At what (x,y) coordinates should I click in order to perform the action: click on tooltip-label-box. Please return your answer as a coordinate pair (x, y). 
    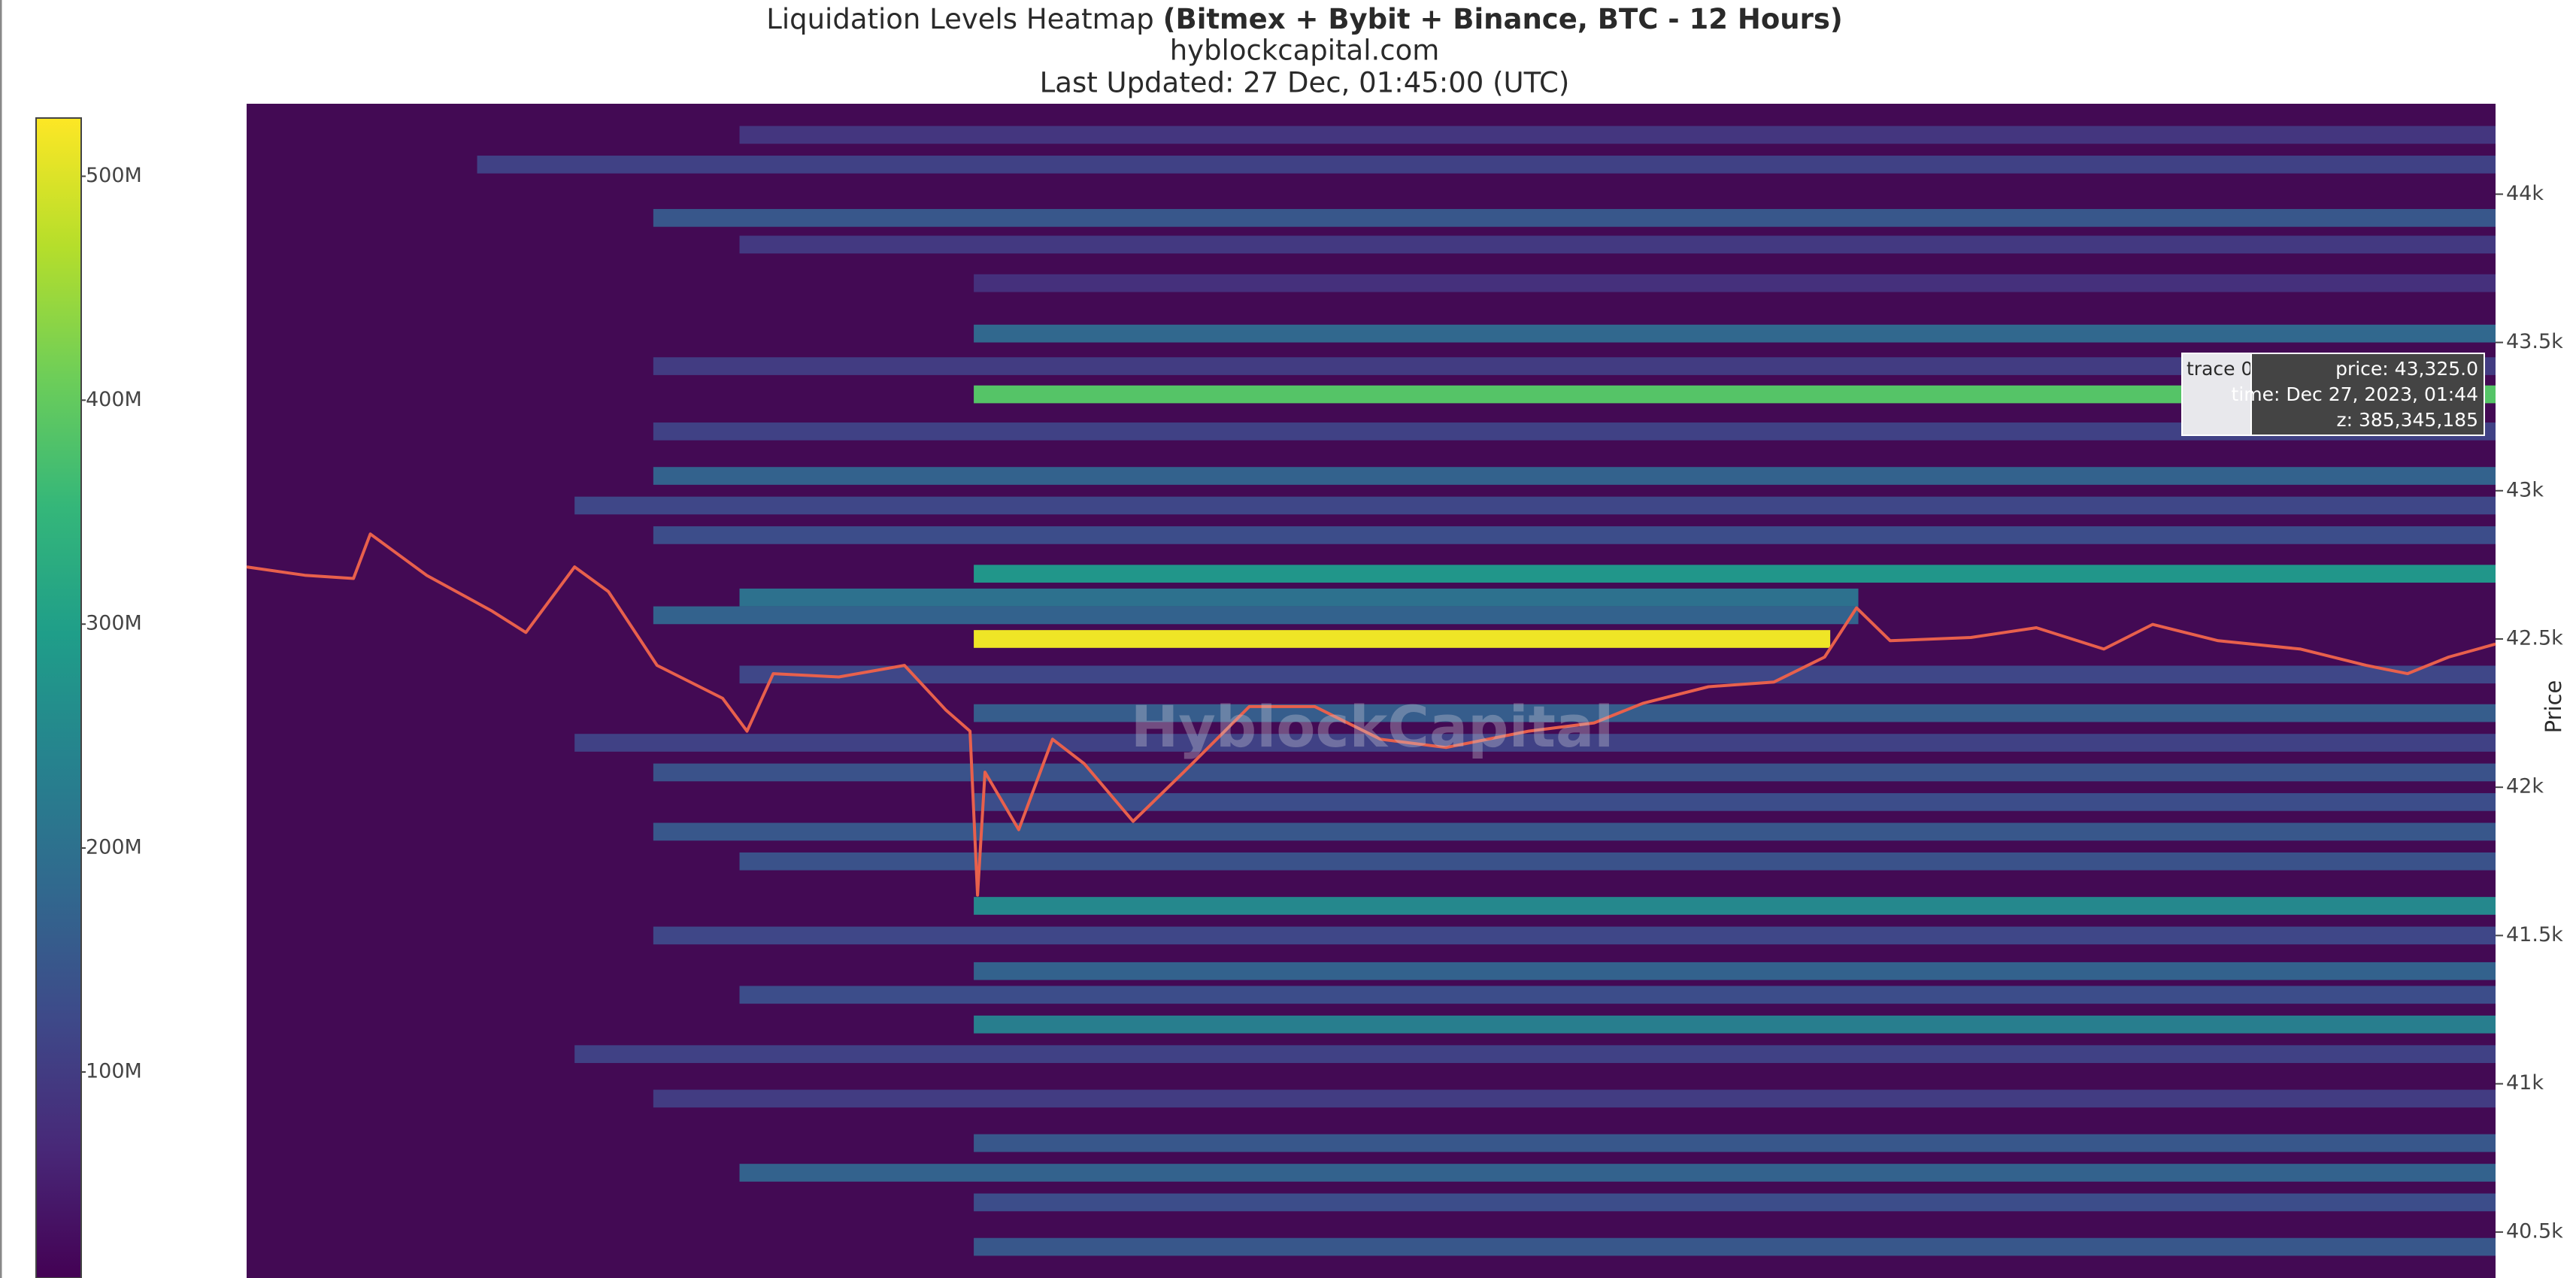
    Looking at the image, I should click on (2216, 394).